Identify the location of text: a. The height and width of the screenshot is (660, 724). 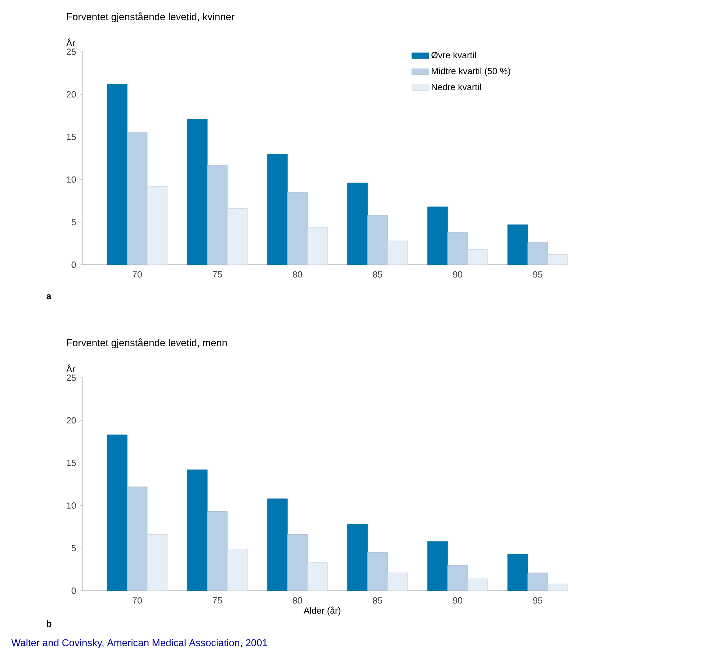
(49, 297).